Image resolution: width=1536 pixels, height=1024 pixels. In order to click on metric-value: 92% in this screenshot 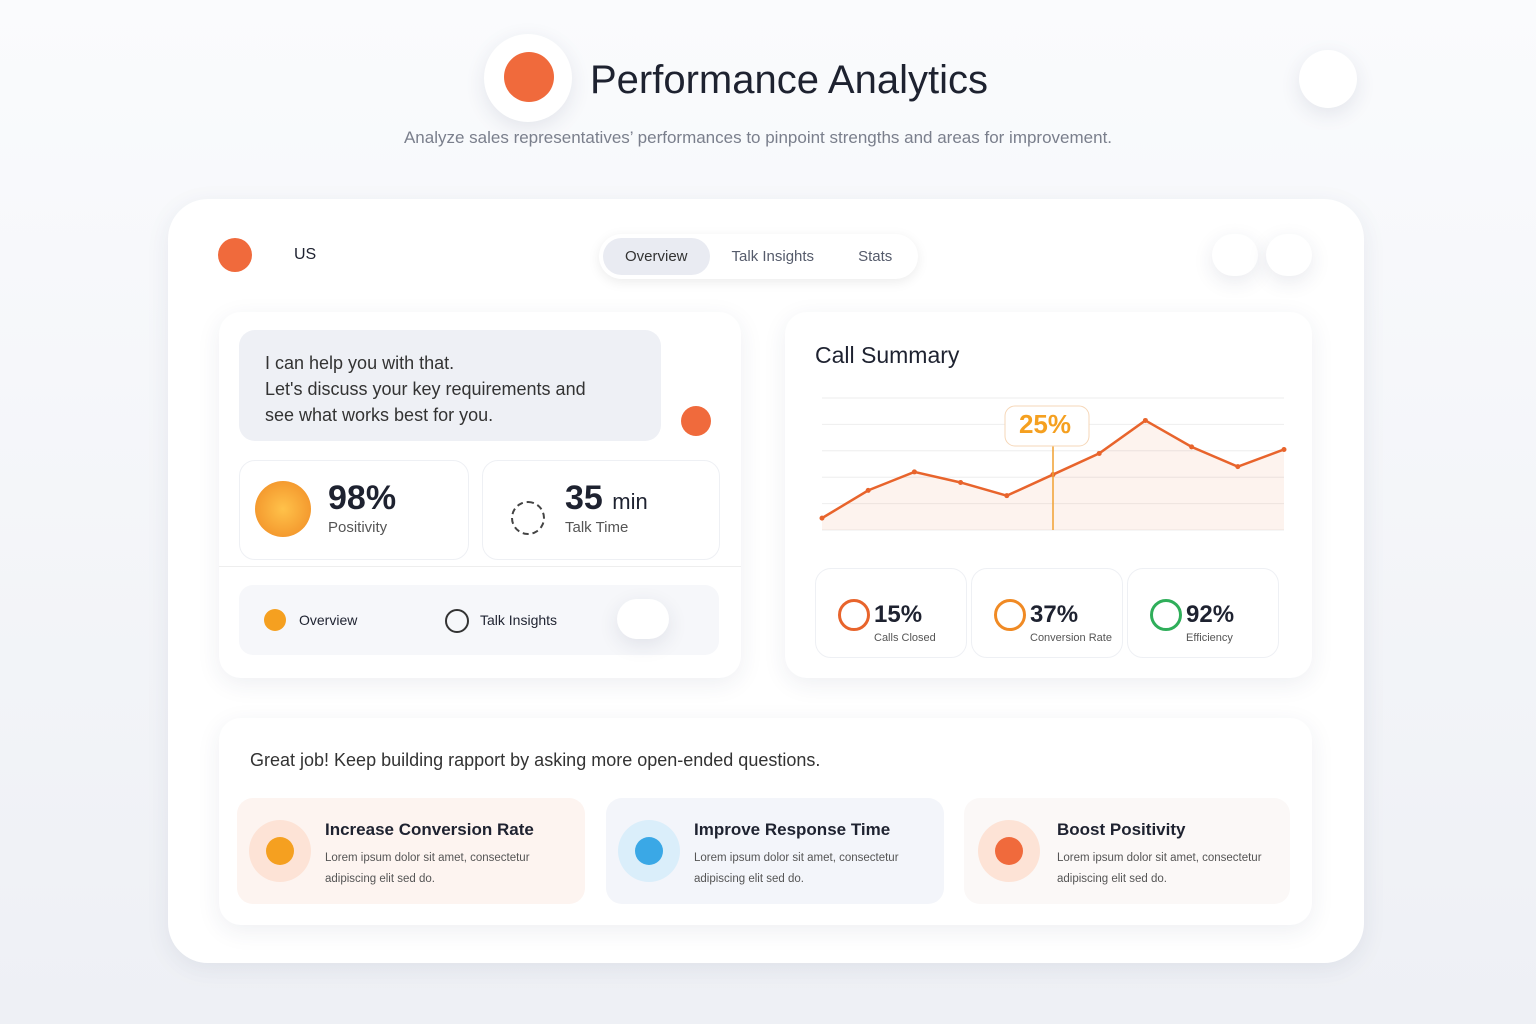, I will do `click(1210, 614)`.